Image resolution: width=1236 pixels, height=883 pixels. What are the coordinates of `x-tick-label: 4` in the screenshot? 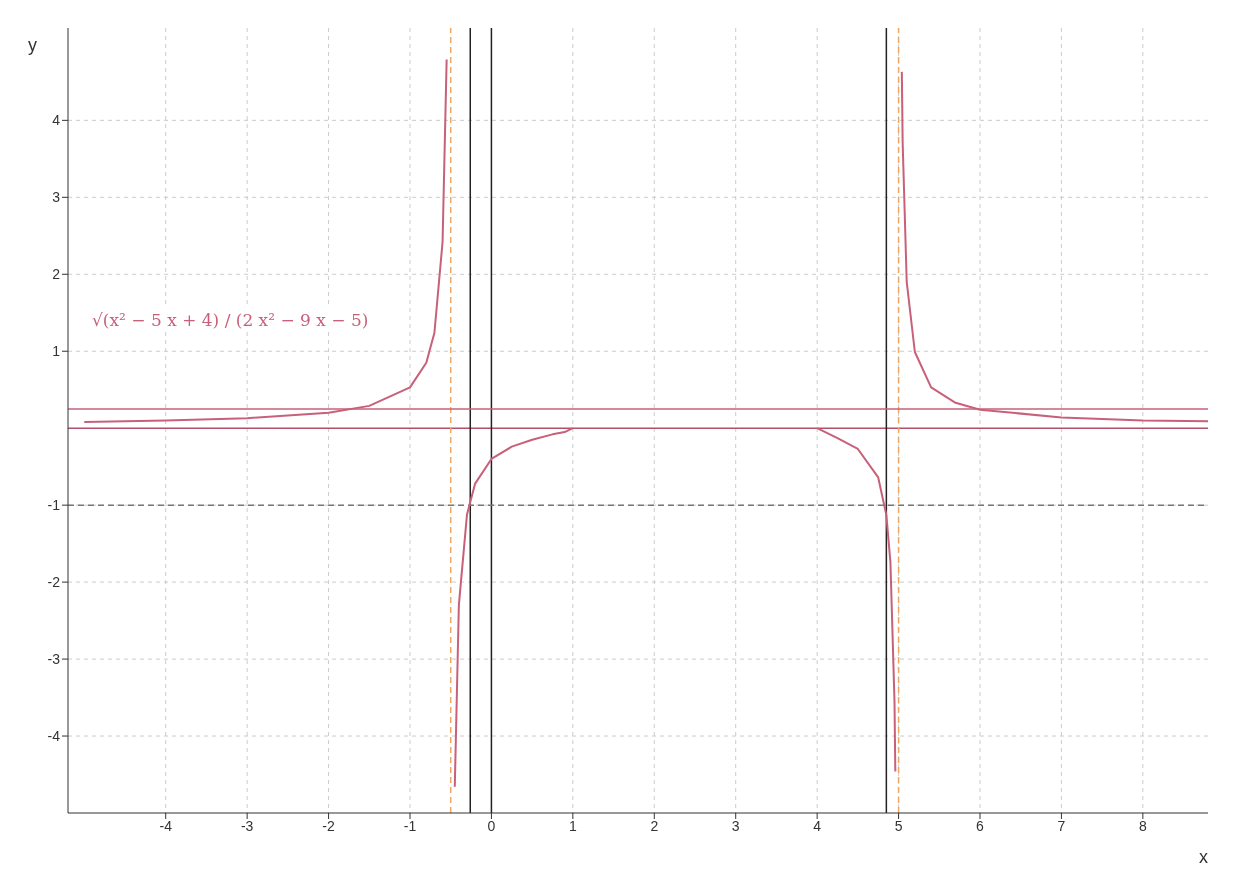 It's located at (817, 825).